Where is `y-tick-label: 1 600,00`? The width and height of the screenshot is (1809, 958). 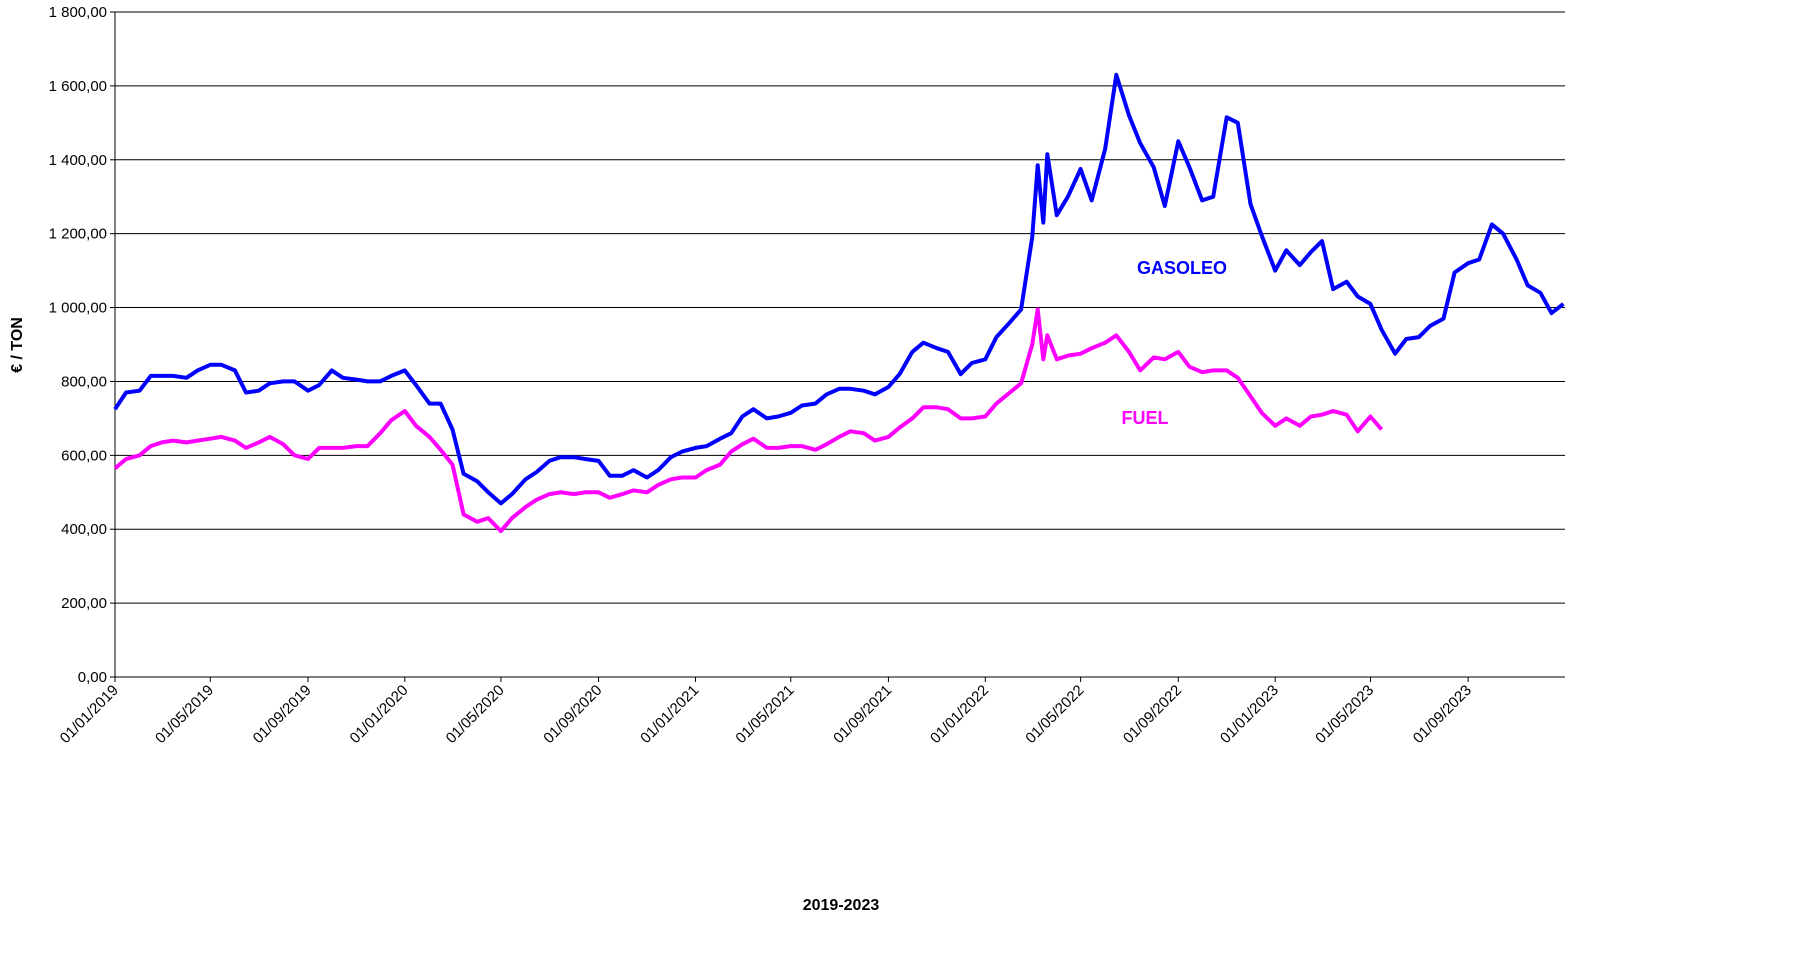 y-tick-label: 1 600,00 is located at coordinates (78, 86).